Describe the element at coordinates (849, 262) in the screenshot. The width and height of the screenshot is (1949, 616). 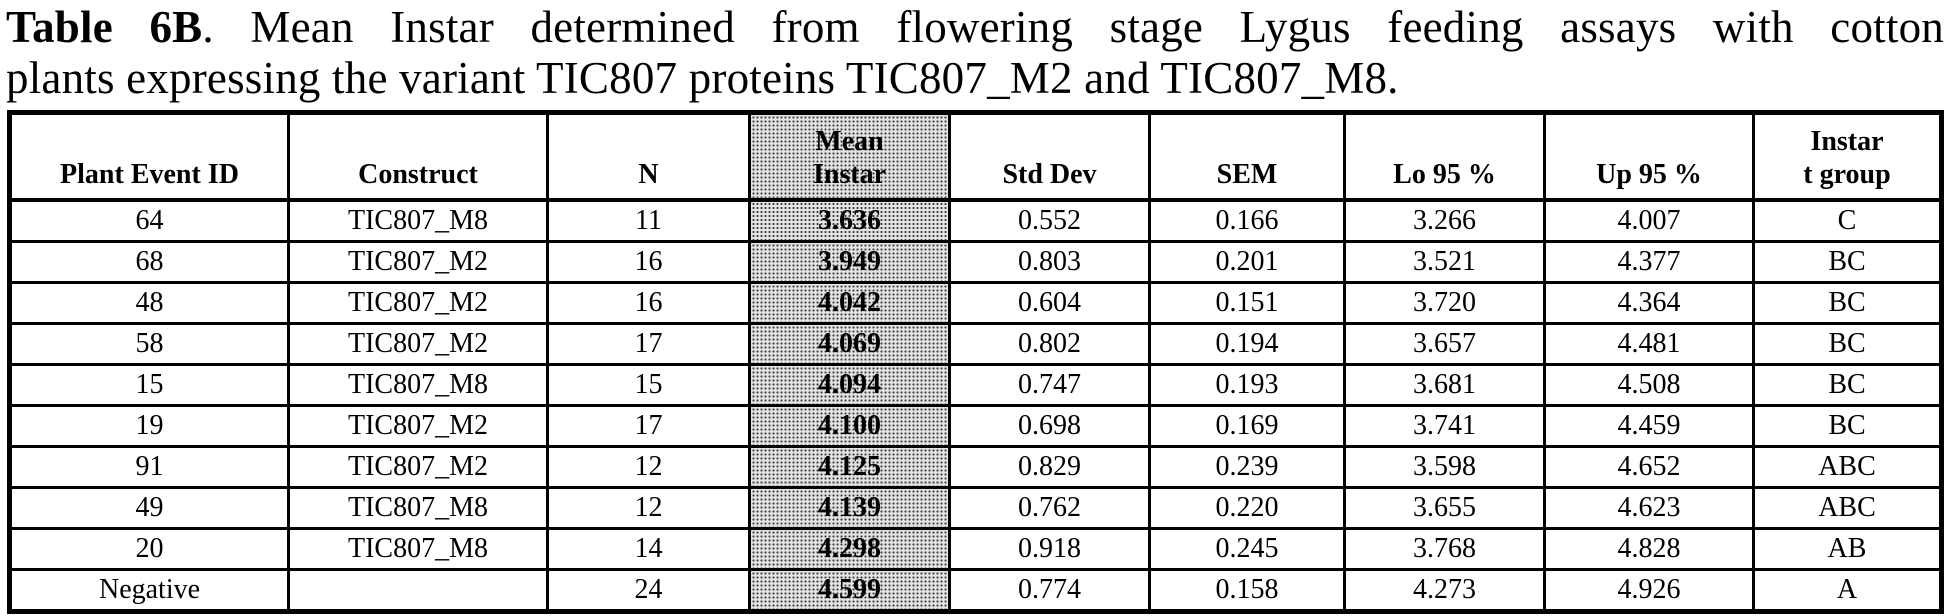
I see `cell-mean-instar: 3.949` at that location.